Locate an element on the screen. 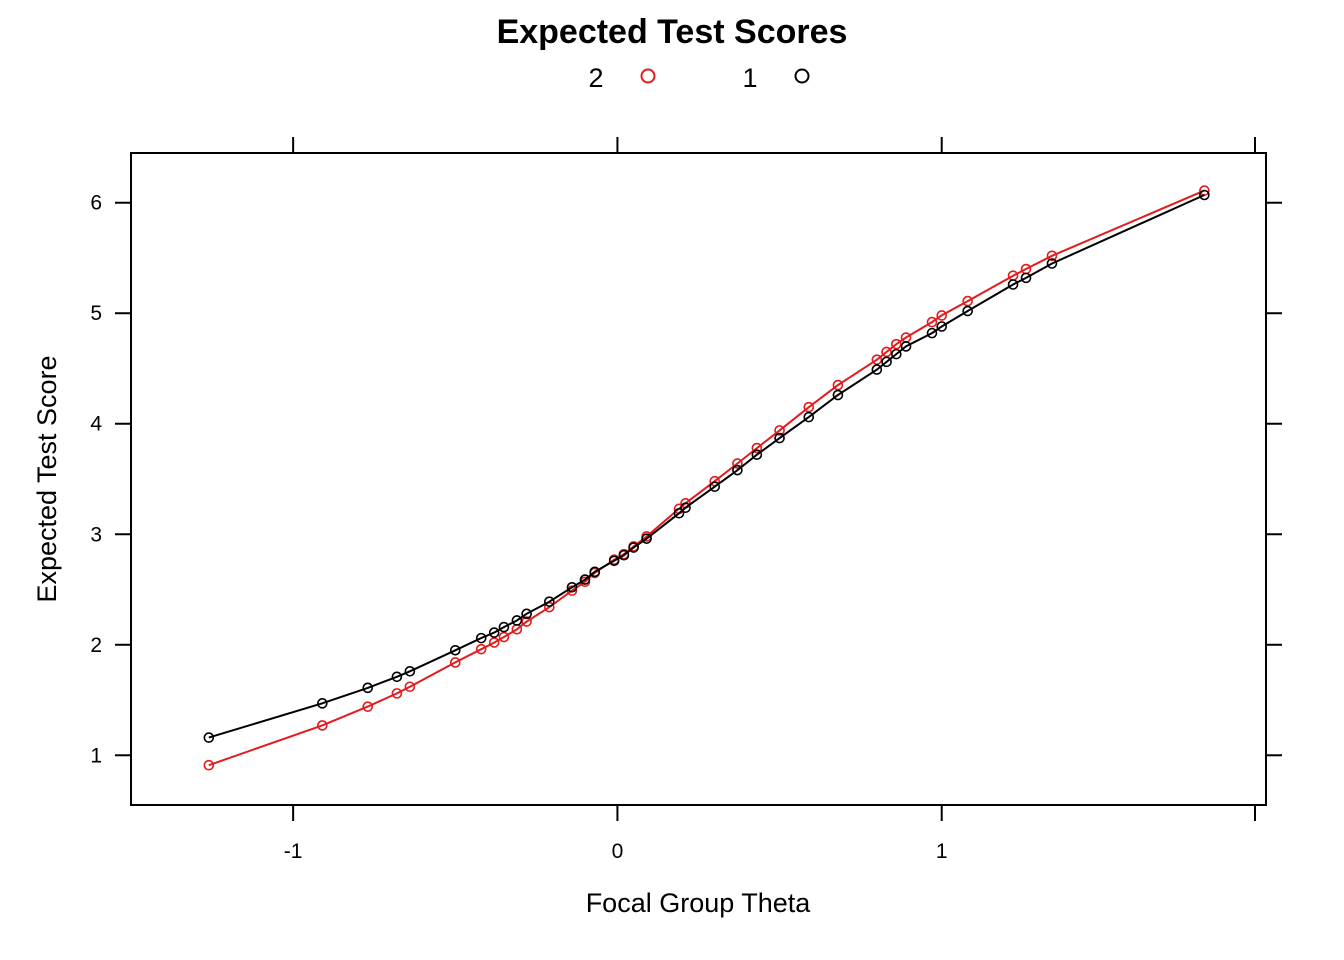 Image resolution: width=1344 pixels, height=960 pixels. y-tick-label: 3 is located at coordinates (96, 534).